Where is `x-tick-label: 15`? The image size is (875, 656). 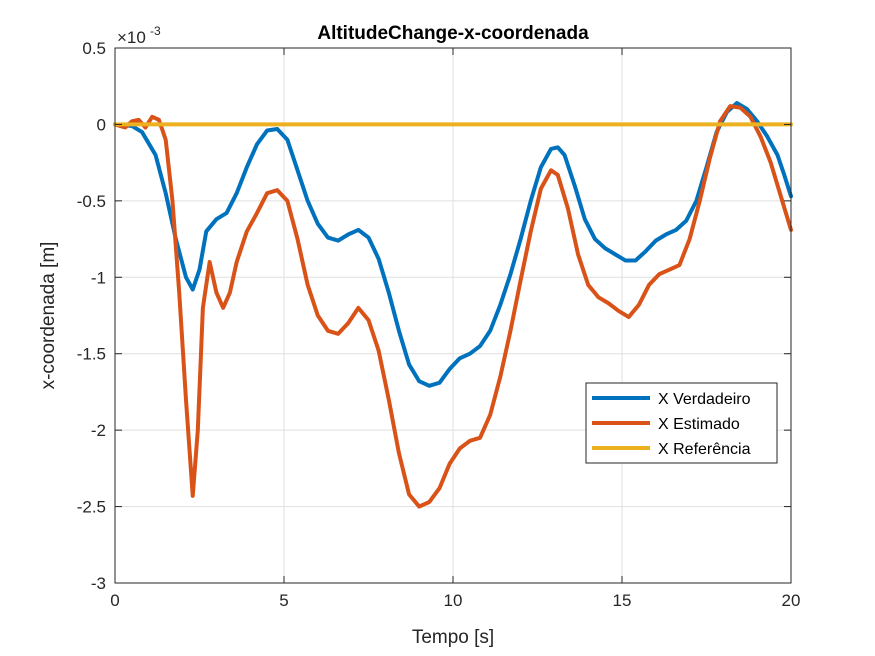
x-tick-label: 15 is located at coordinates (622, 600).